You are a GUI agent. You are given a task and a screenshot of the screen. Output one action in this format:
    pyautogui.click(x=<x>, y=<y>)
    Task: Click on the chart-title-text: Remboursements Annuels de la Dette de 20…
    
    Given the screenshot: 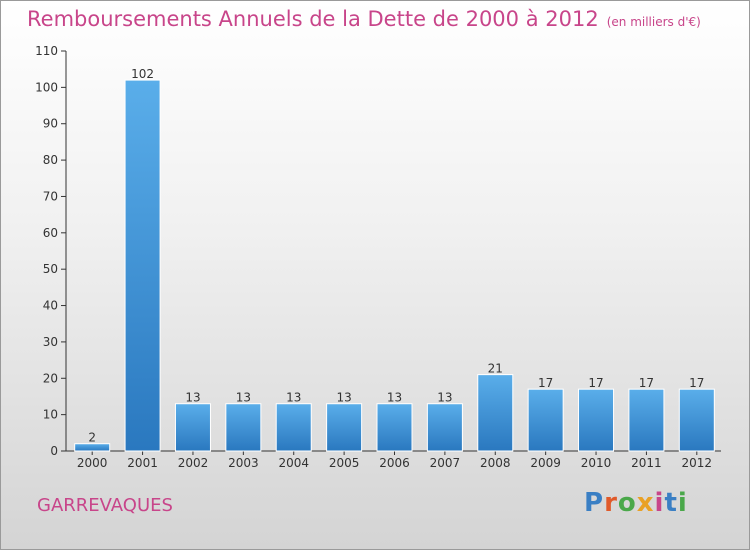 What is the action you would take?
    pyautogui.click(x=313, y=19)
    